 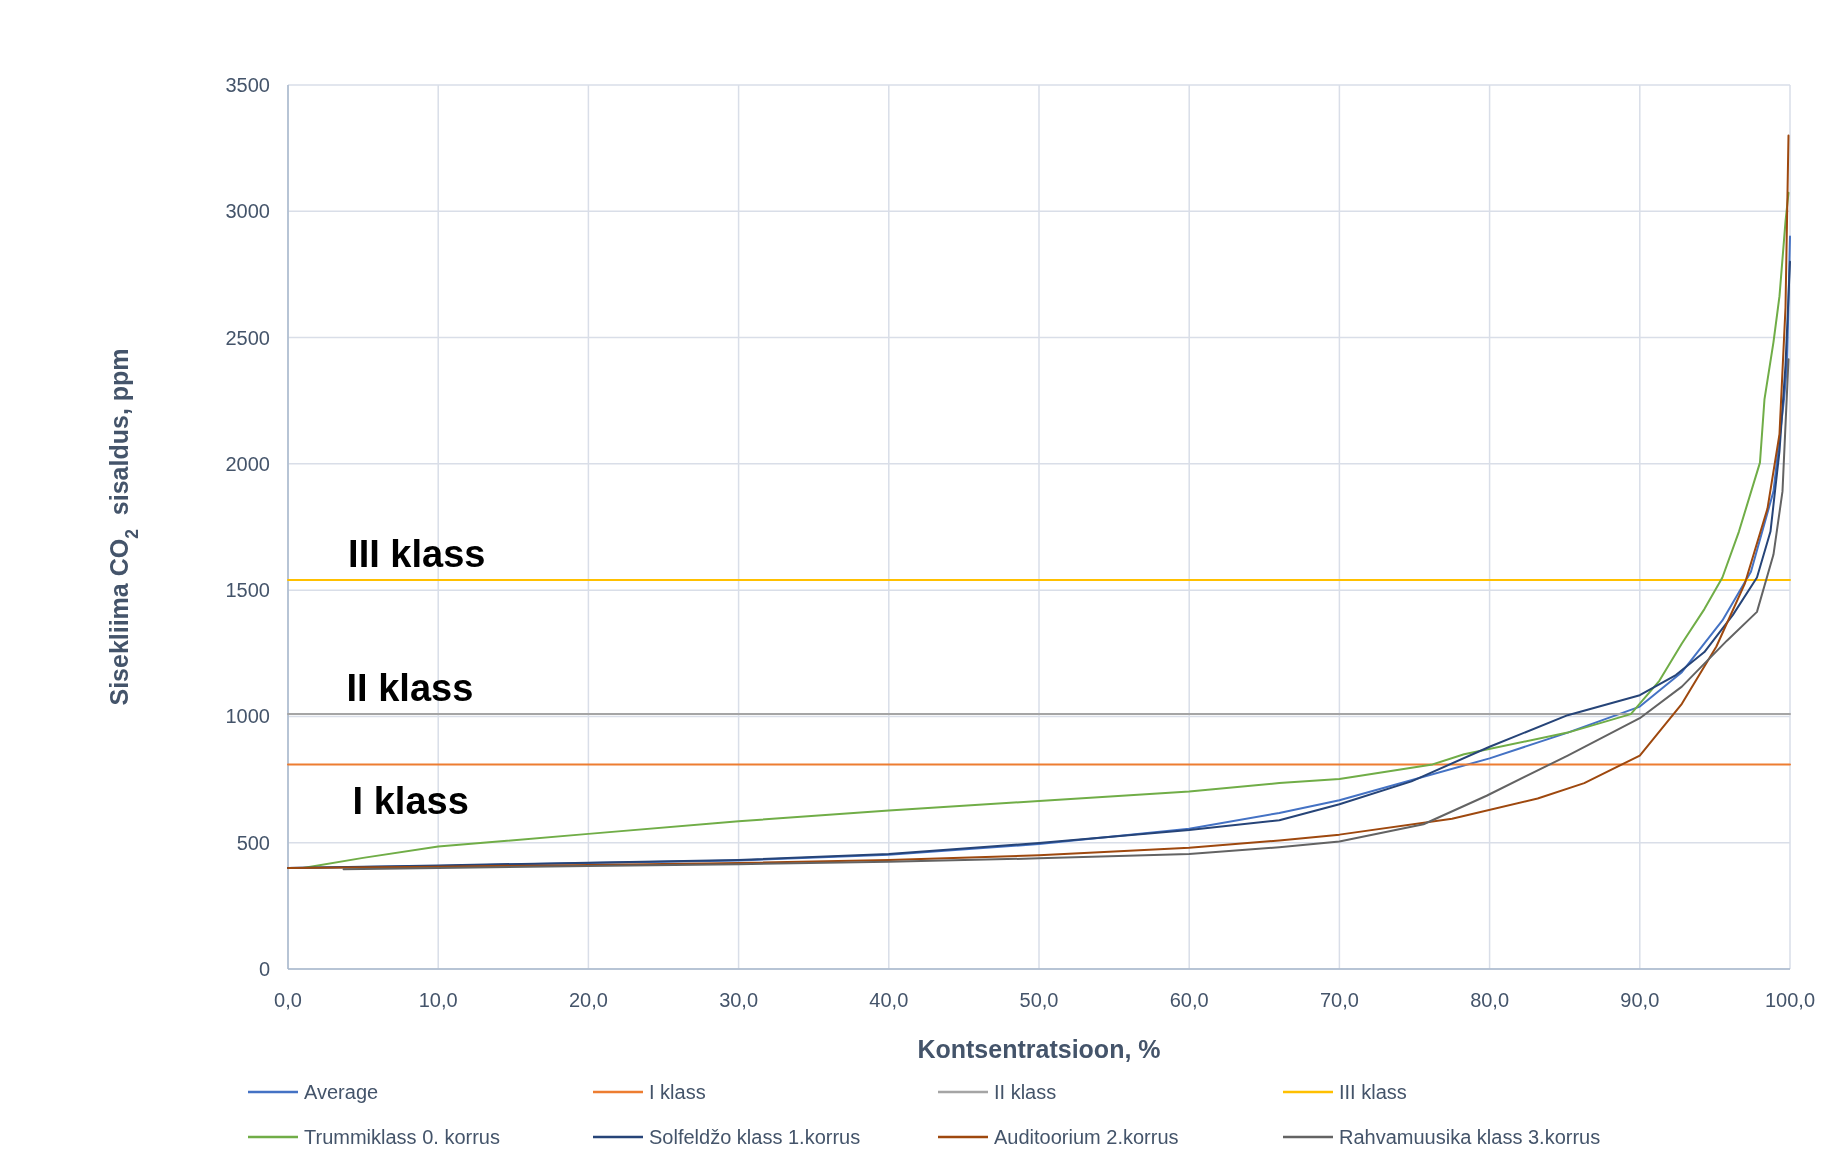 I want to click on y-tick-label: 0, so click(x=264, y=969).